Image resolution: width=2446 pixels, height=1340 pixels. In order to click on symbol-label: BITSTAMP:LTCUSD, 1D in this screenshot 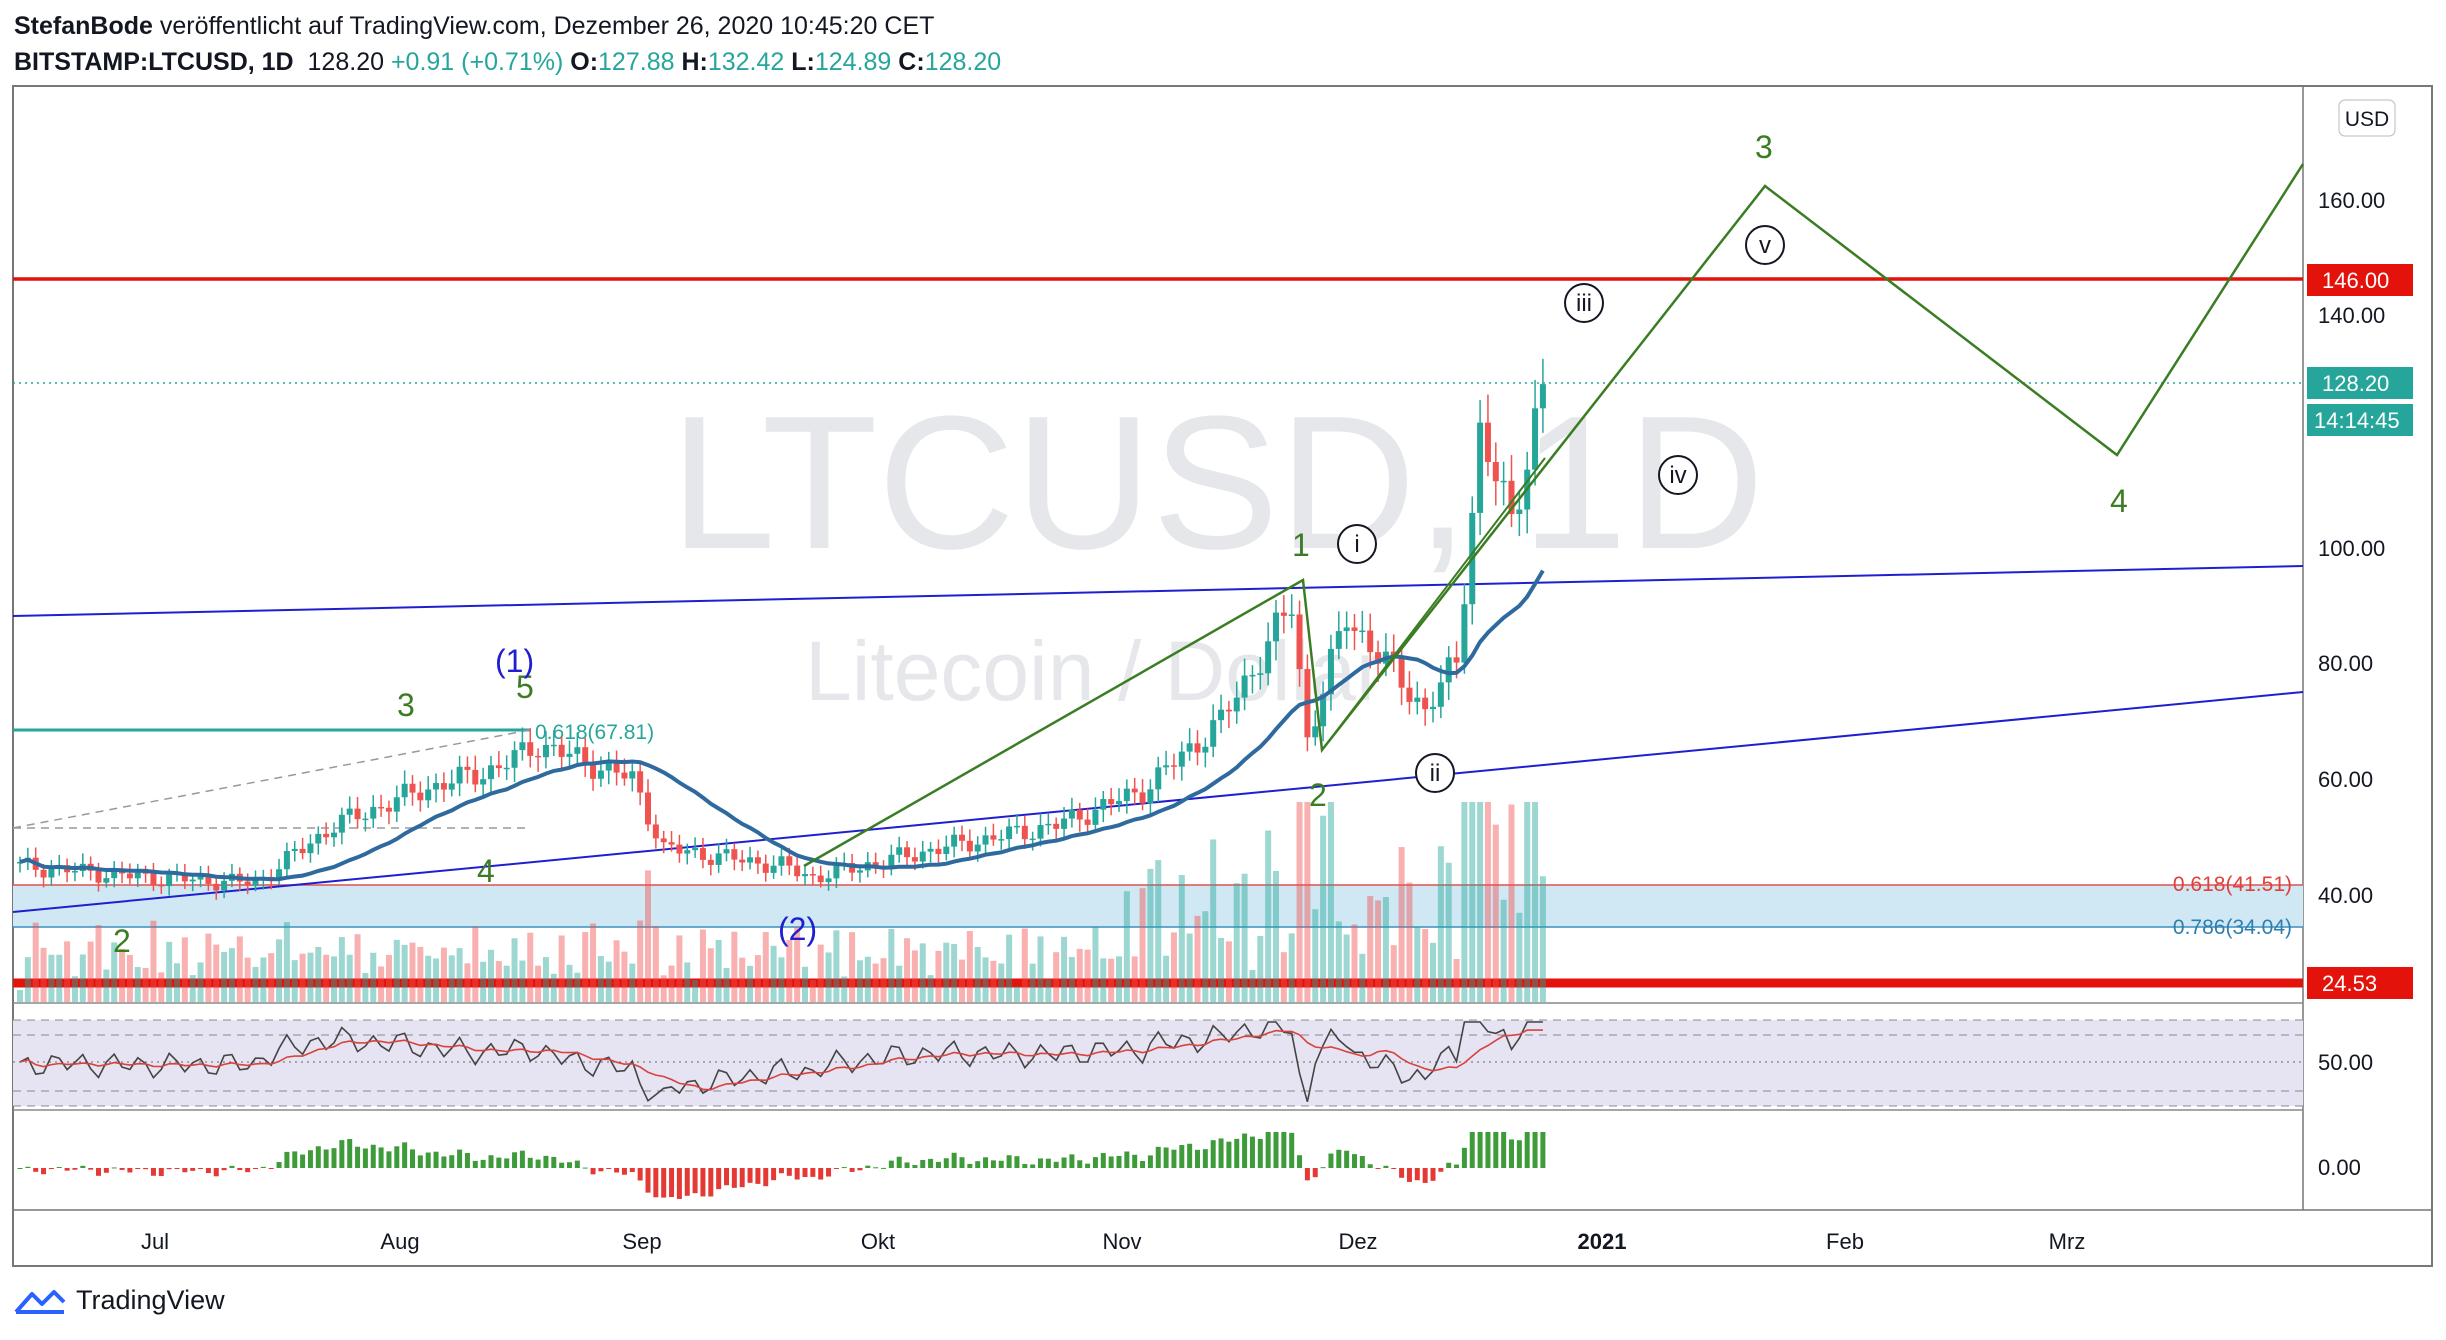, I will do `click(154, 62)`.